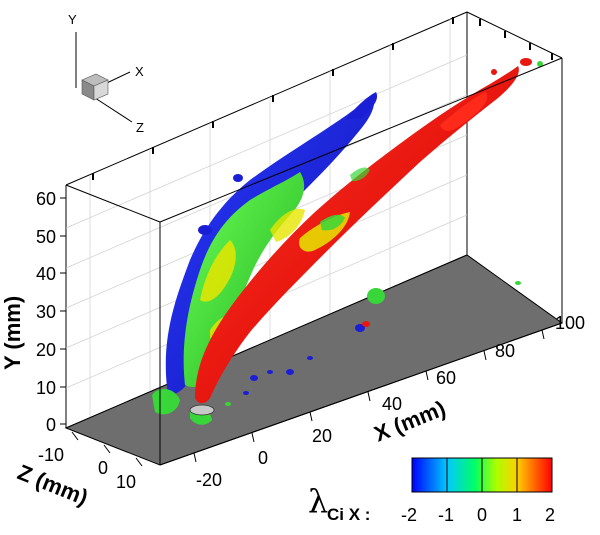 The image size is (600, 535). What do you see at coordinates (51, 425) in the screenshot?
I see `y-tick-0: 0` at bounding box center [51, 425].